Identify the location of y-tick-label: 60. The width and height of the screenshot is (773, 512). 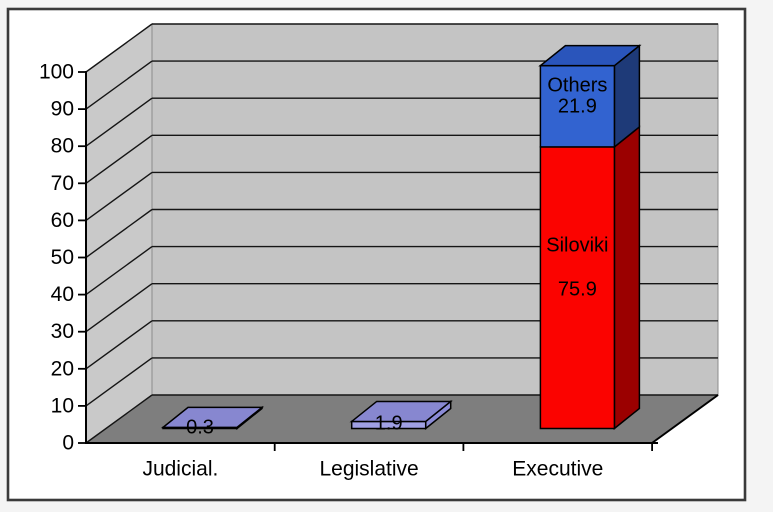
(62, 220).